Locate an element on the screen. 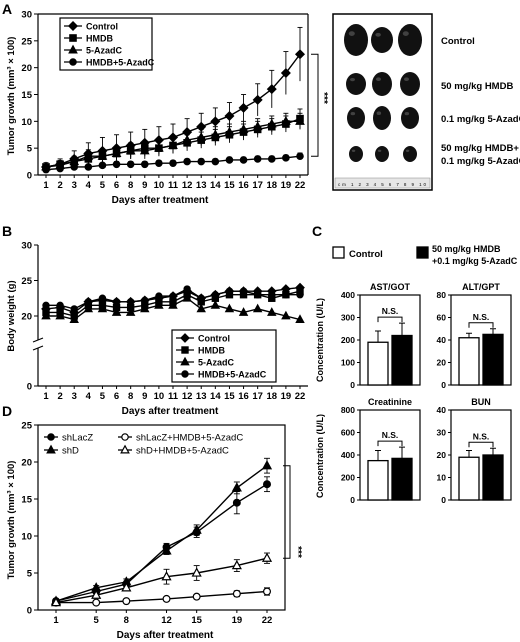 The image size is (520, 642). panel-d-legend-label: shD+HMDB+5-AzadC is located at coordinates (182, 451).